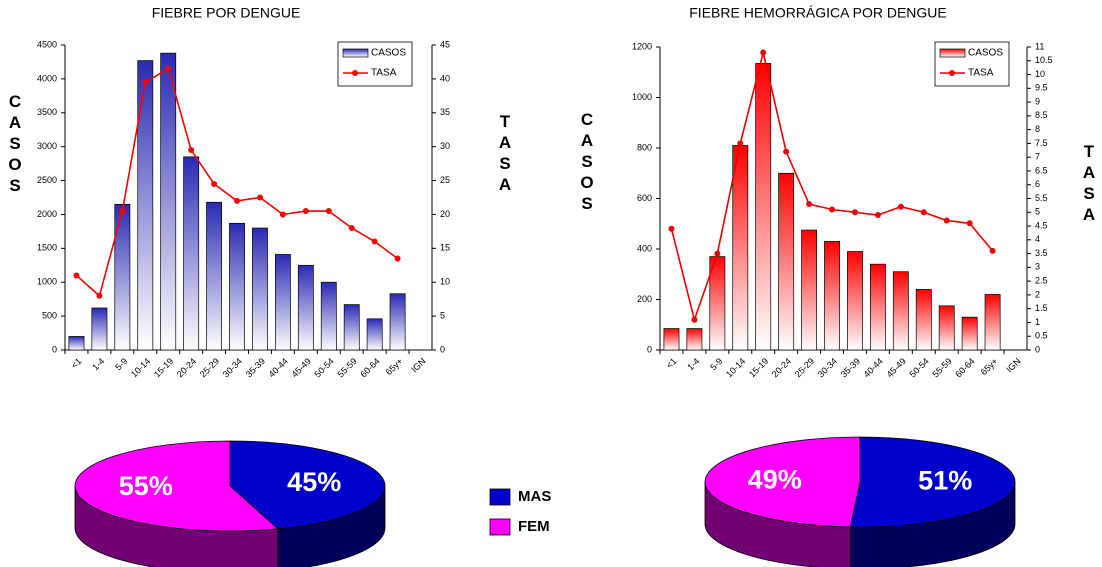 The image size is (1102, 567). What do you see at coordinates (232, 367) in the screenshot?
I see `x-tick-label: 30-34` at bounding box center [232, 367].